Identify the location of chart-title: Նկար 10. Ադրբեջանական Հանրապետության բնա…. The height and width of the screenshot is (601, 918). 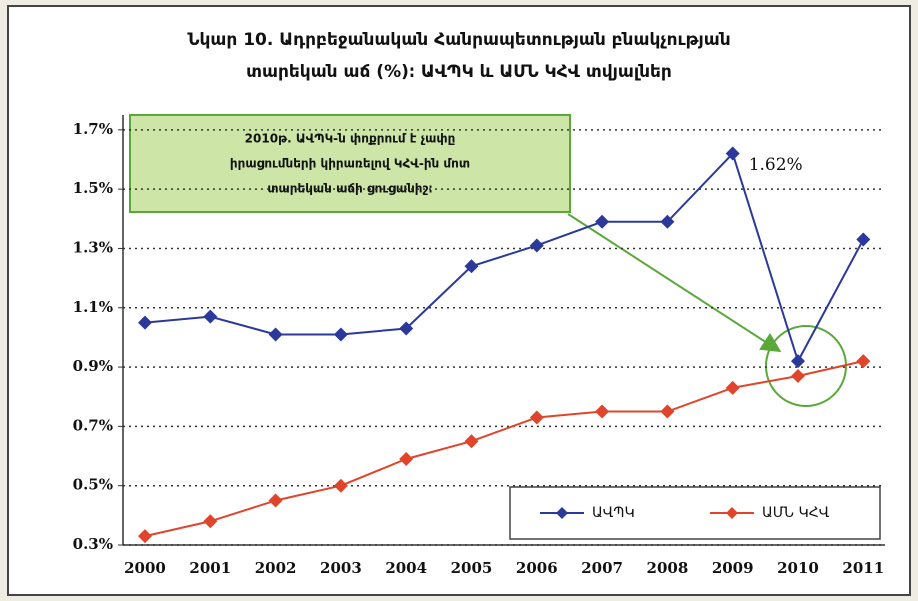
(458, 40).